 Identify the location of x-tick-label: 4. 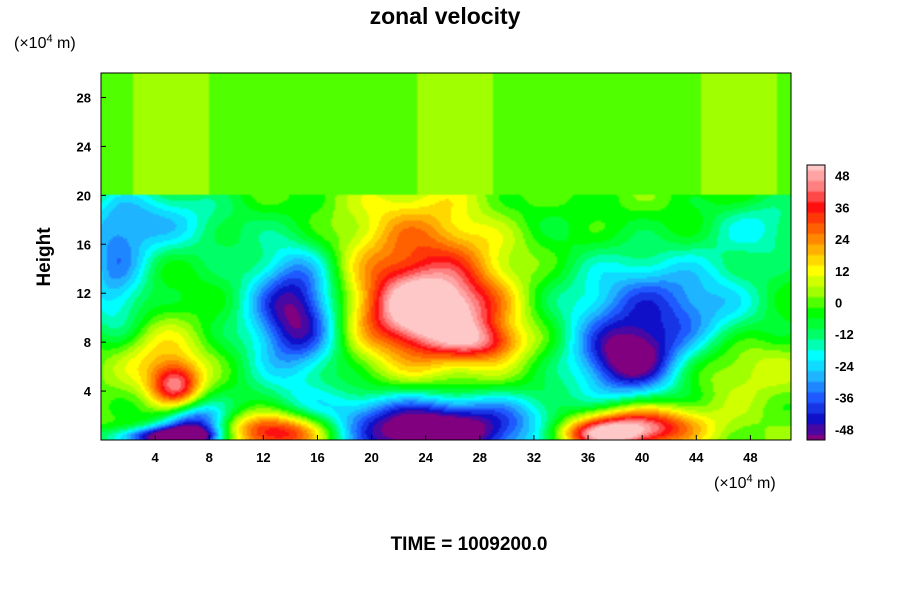
(156, 457).